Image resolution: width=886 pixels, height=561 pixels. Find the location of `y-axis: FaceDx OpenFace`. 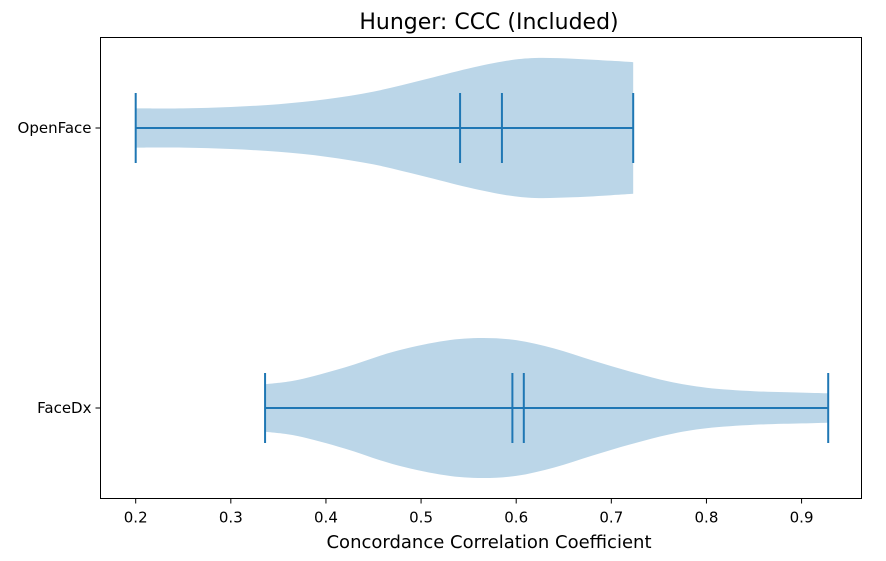

y-axis: FaceDx OpenFace is located at coordinates (59, 268).